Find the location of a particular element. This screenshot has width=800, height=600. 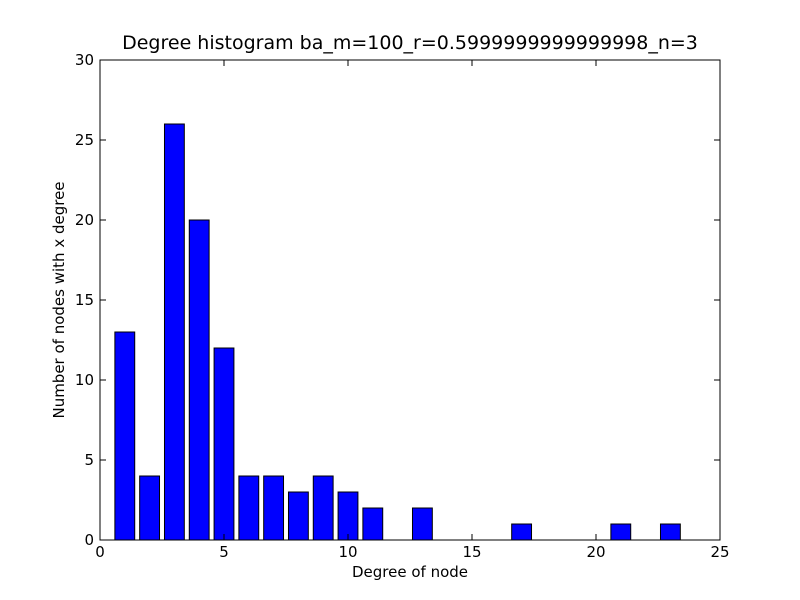

y-tick-label-30: 30 is located at coordinates (84, 60).